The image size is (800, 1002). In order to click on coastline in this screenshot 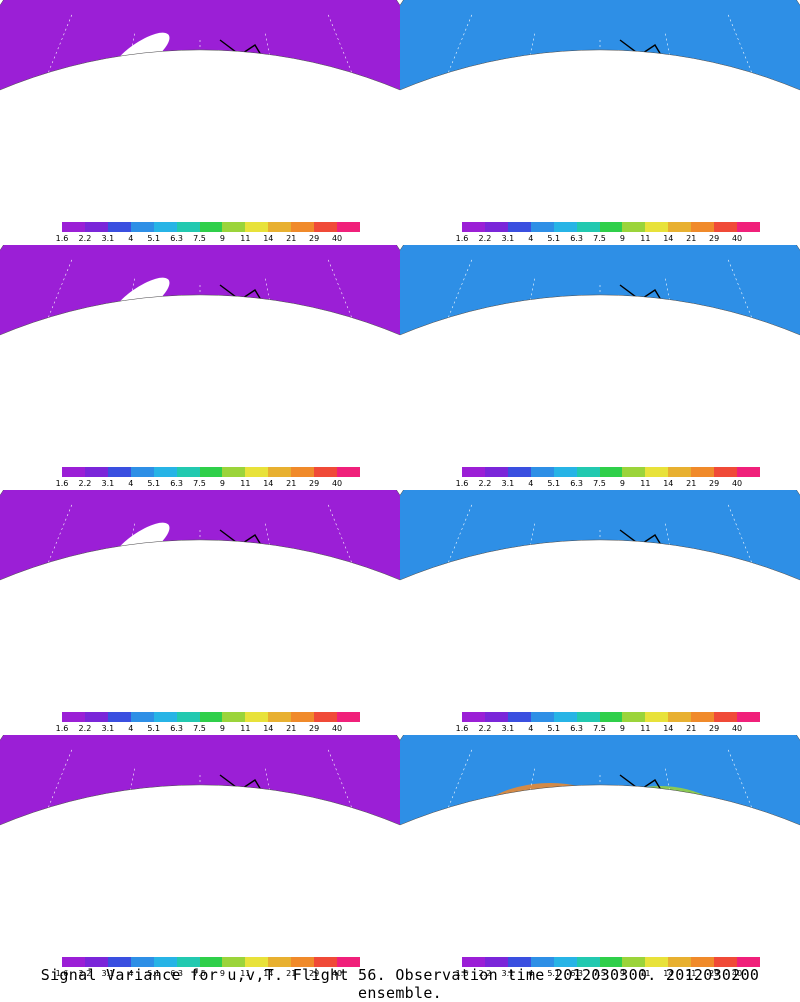, I will do `click(210, 101)`.